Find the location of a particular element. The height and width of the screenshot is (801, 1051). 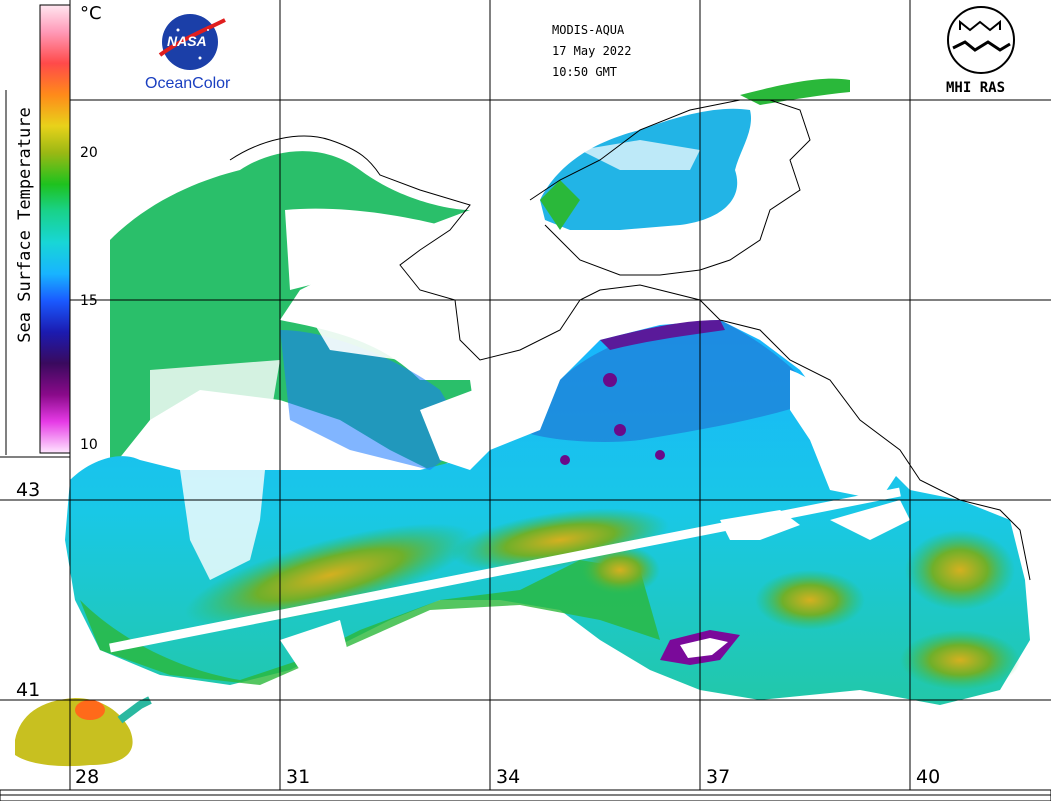

oceancolor-label: OceanColor is located at coordinates (188, 83).